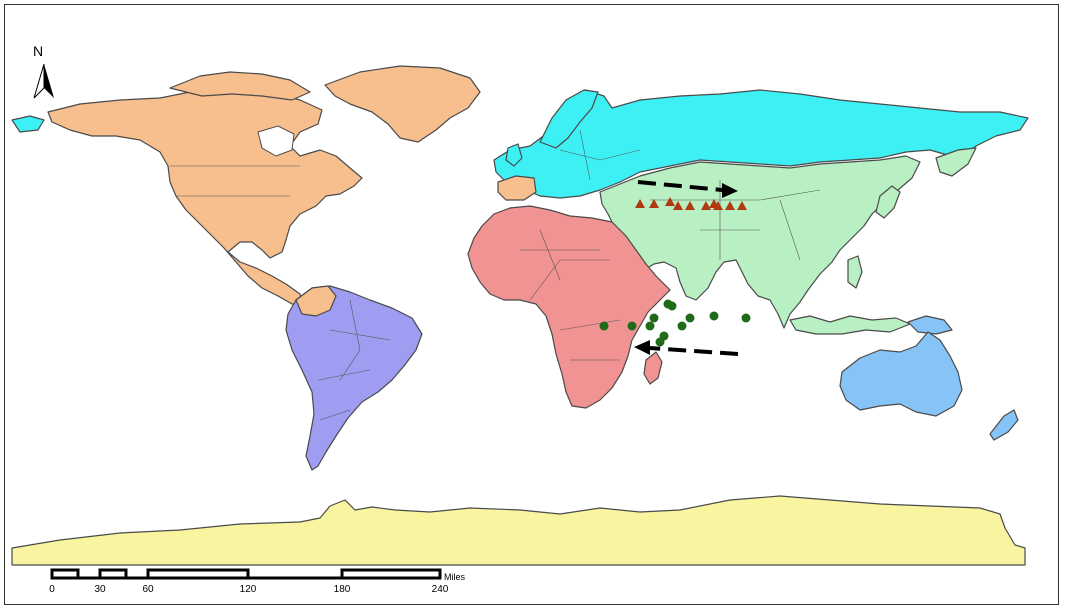  Describe the element at coordinates (514, 155) in the screenshot. I see `uk-region` at that location.